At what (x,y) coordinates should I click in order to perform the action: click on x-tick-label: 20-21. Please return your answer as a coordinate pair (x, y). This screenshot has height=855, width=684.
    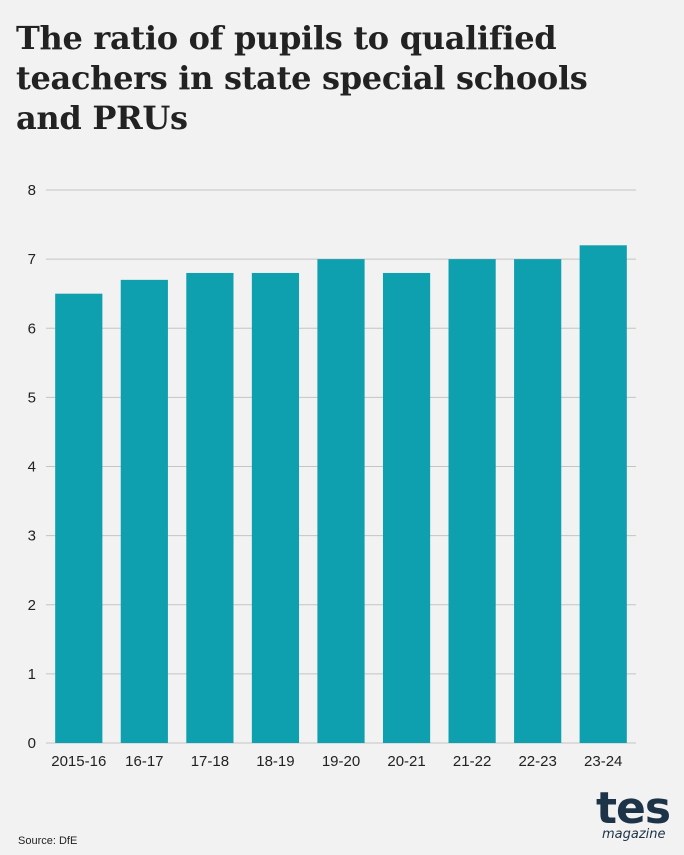
    Looking at the image, I should click on (406, 761).